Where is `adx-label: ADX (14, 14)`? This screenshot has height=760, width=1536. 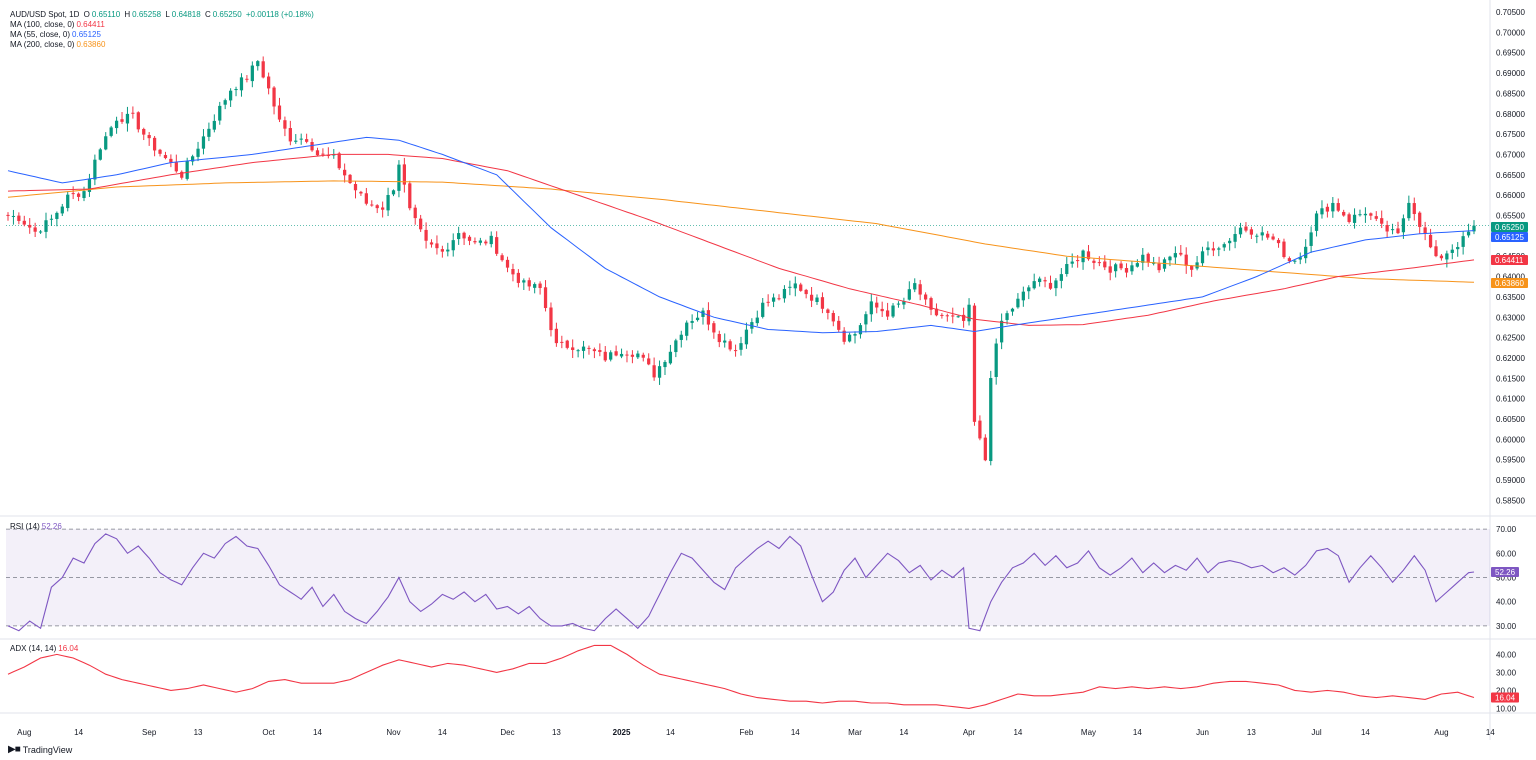
adx-label: ADX (14, 14) is located at coordinates (33, 648).